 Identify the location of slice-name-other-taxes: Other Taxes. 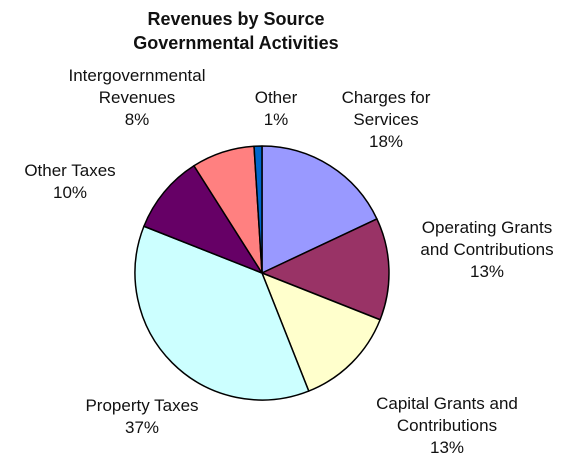
(69, 170).